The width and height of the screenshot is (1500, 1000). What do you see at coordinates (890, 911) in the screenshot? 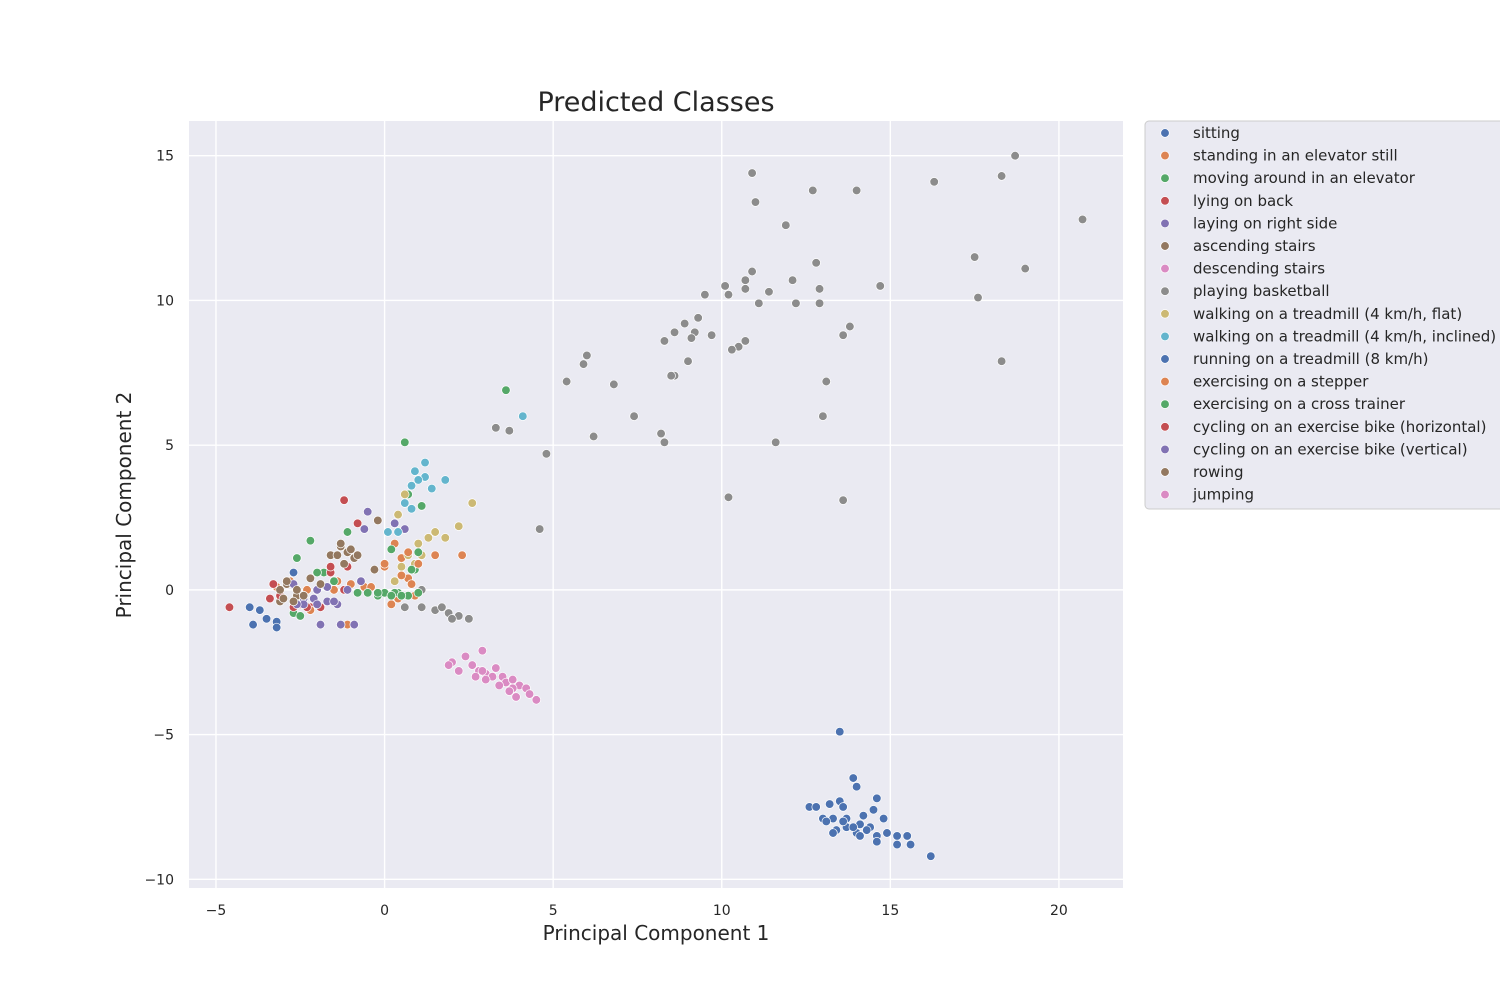
I see `x-tick-label: 15` at bounding box center [890, 911].